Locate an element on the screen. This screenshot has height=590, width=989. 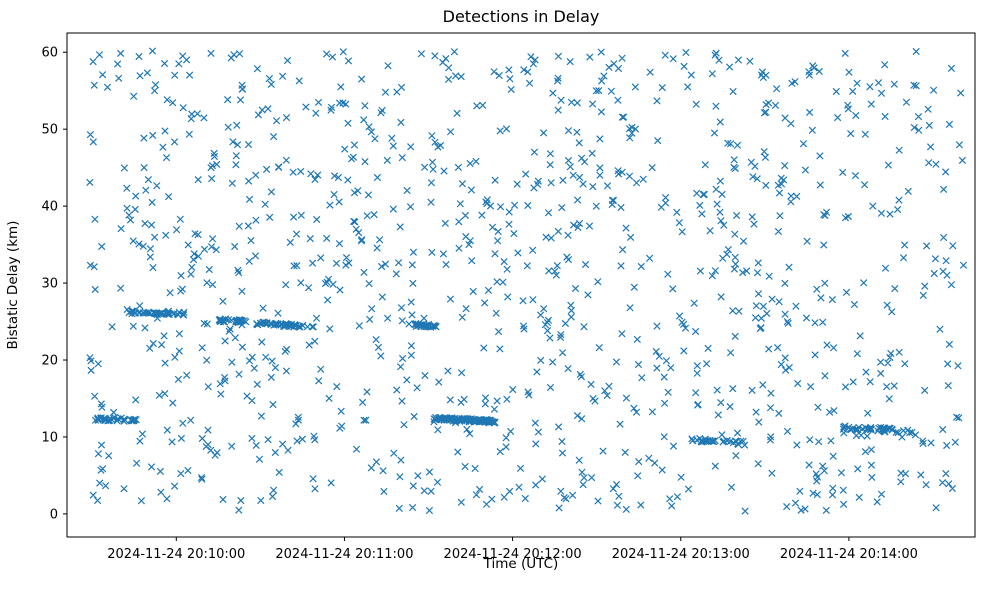
chart-title: Detections in Delay is located at coordinates (521, 16).